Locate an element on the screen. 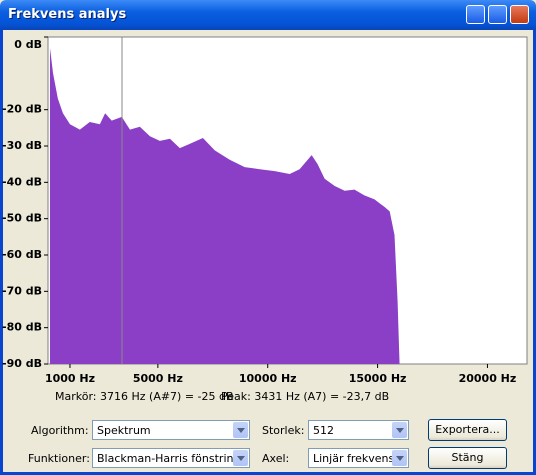 The height and width of the screenshot is (475, 536). x-tick-label: 20000 Hz is located at coordinates (488, 378).